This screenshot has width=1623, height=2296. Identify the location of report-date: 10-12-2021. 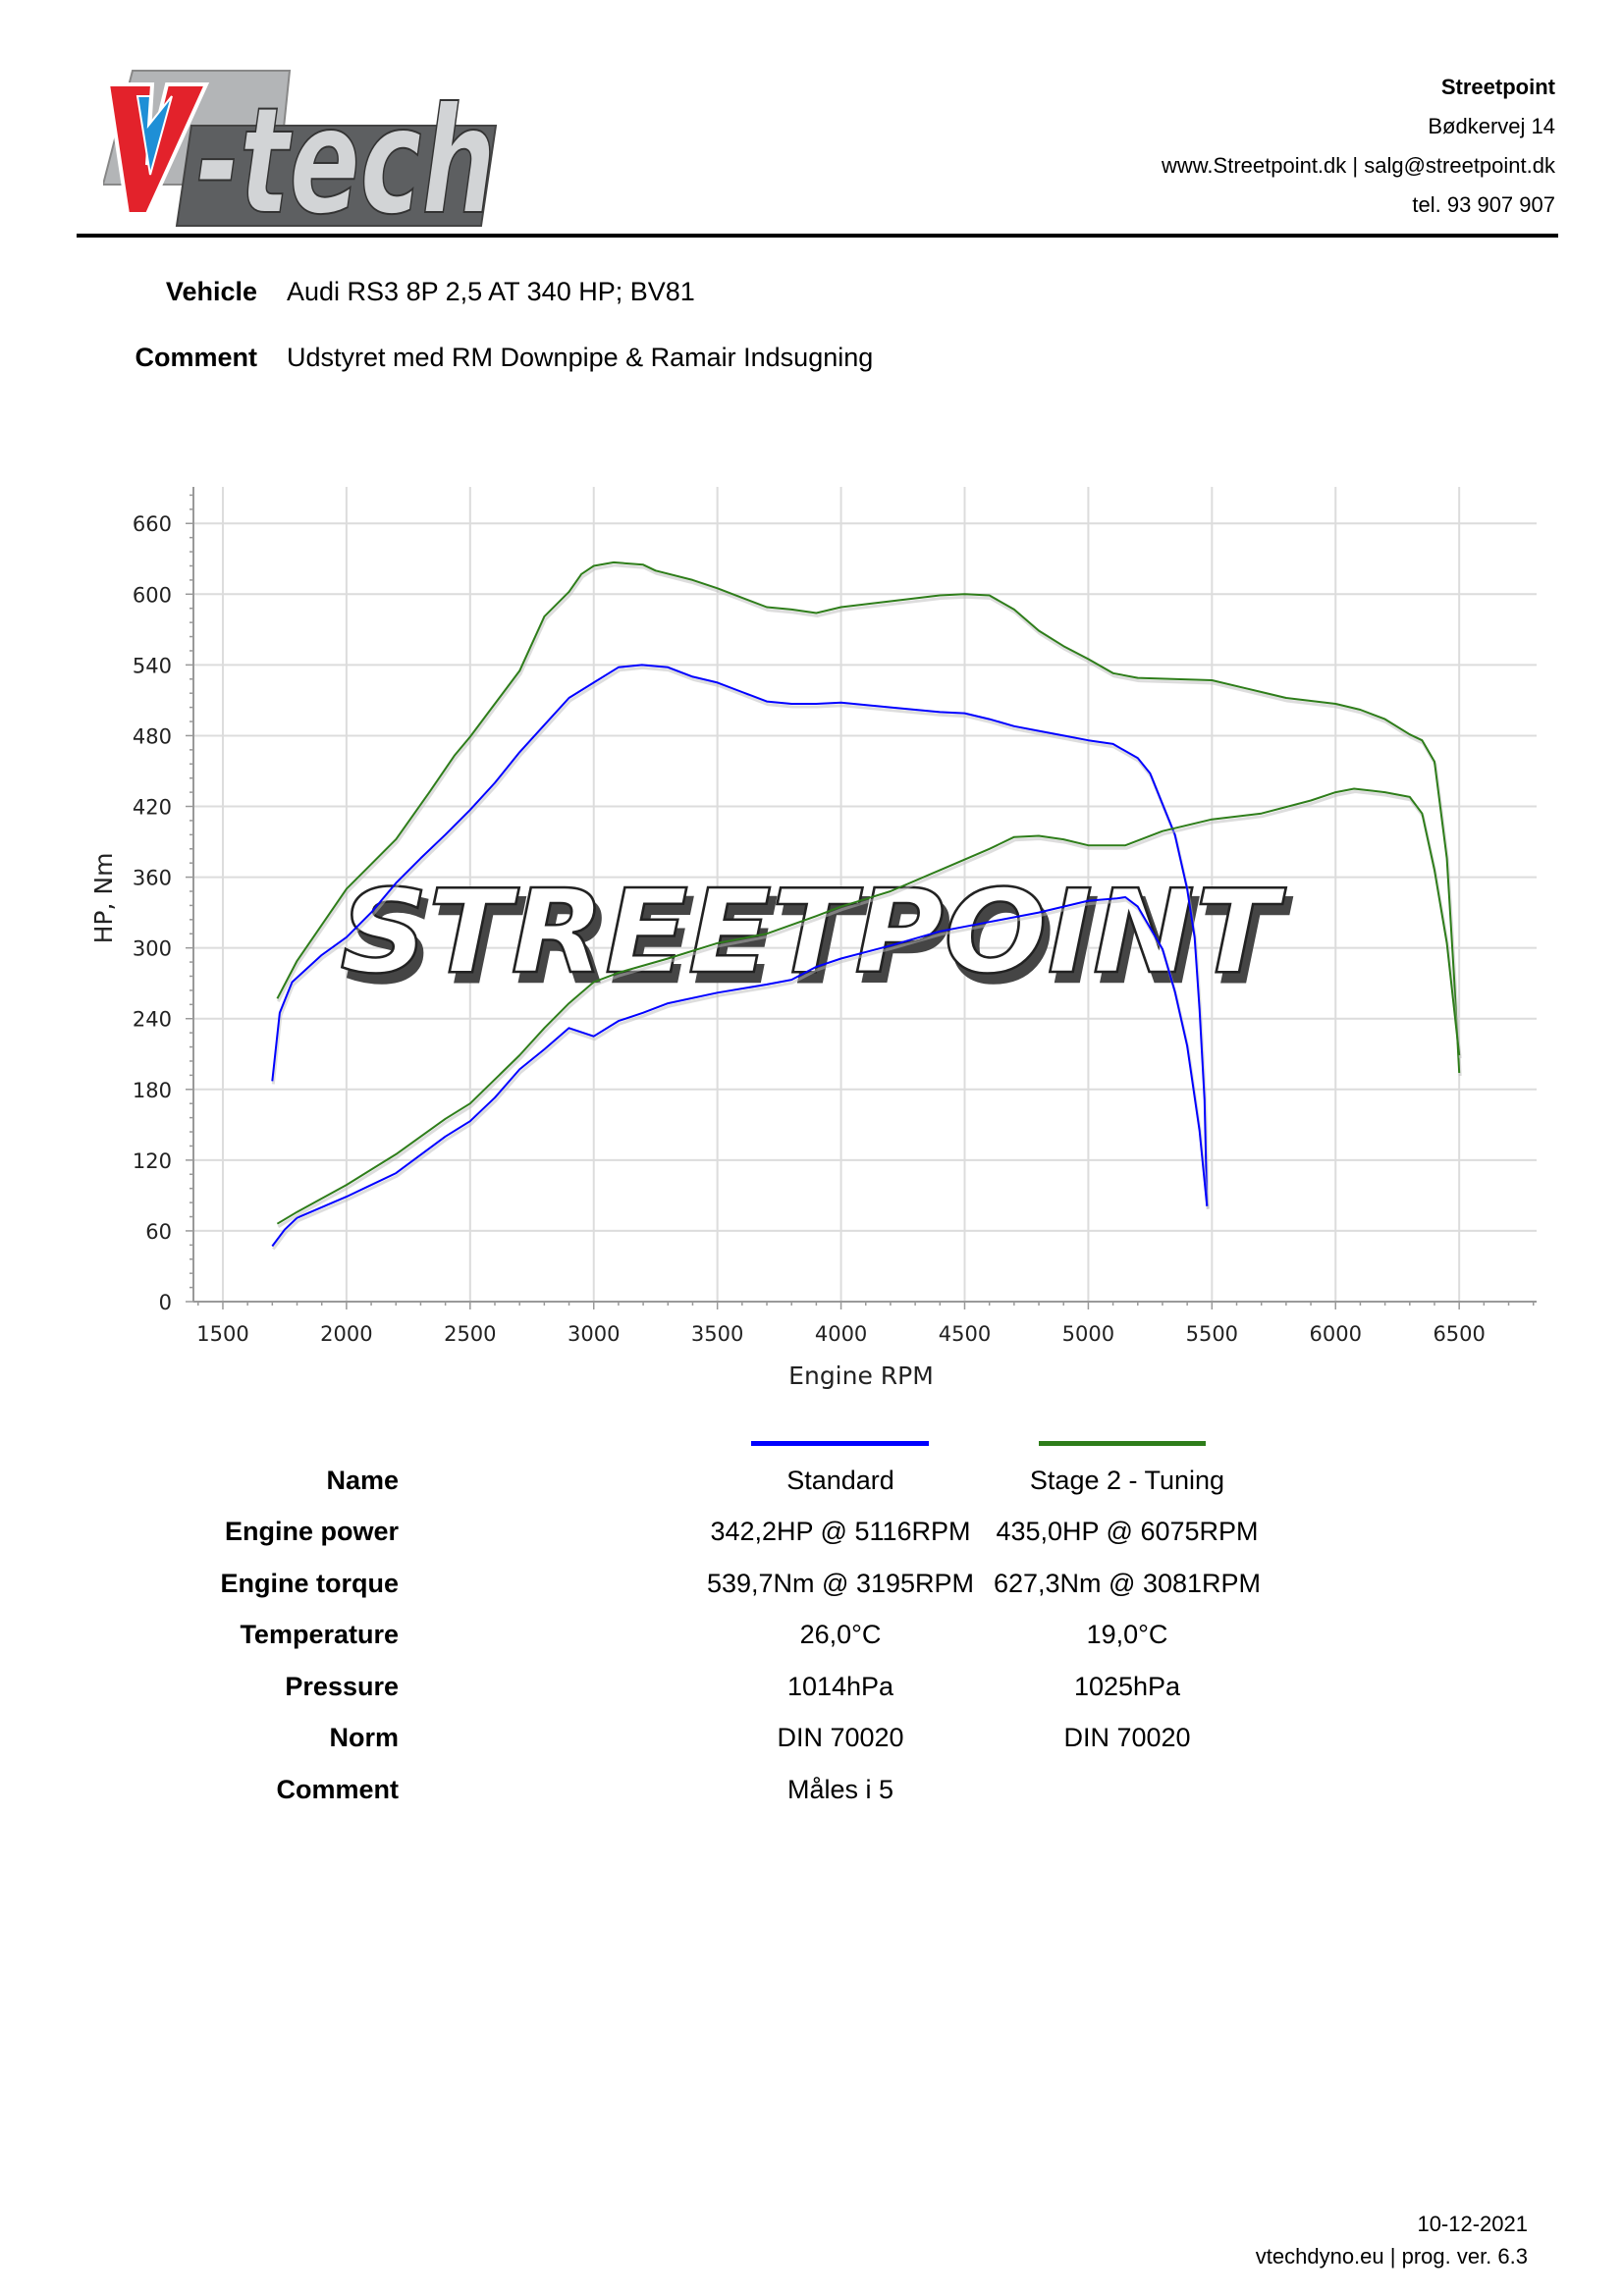
(1472, 2224).